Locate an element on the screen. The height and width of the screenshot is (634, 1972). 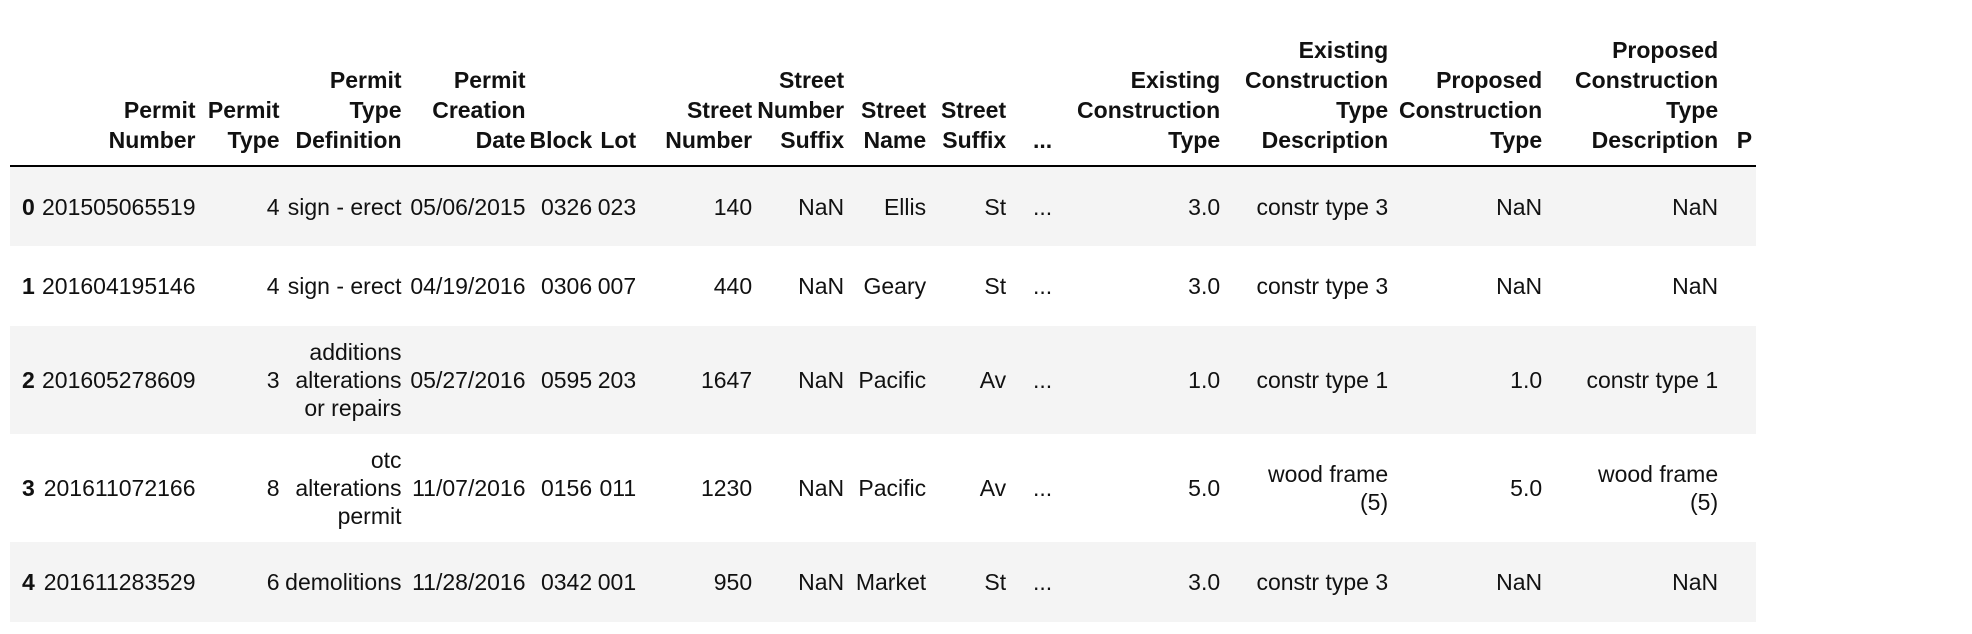
table-cell: 440 is located at coordinates (733, 286).